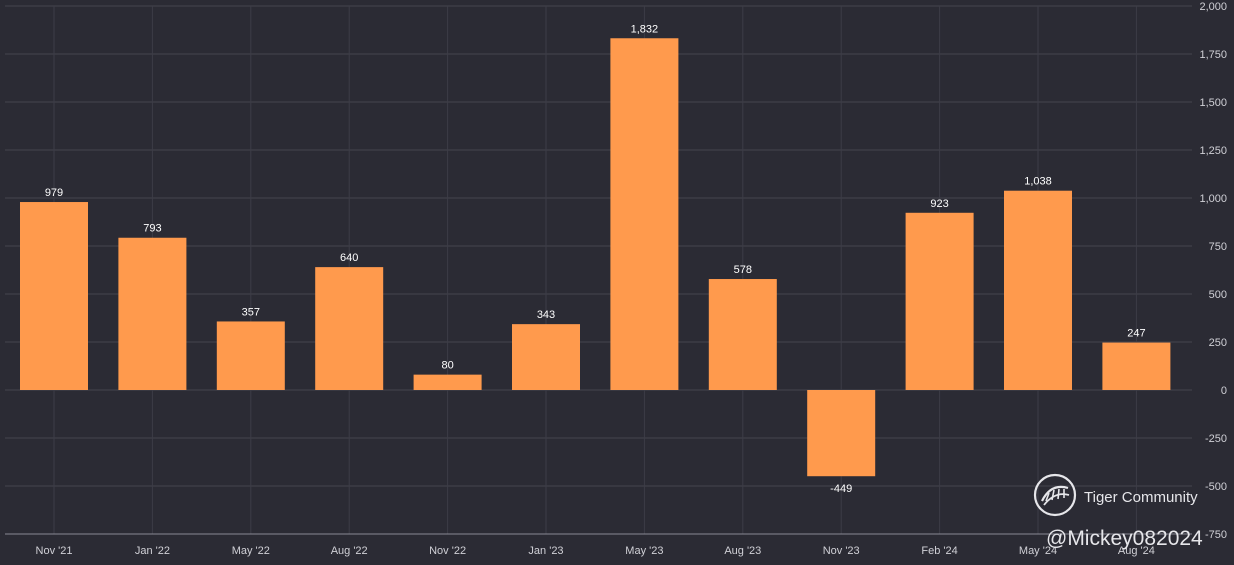  I want to click on x-tick-label: Nov '22, so click(447, 551).